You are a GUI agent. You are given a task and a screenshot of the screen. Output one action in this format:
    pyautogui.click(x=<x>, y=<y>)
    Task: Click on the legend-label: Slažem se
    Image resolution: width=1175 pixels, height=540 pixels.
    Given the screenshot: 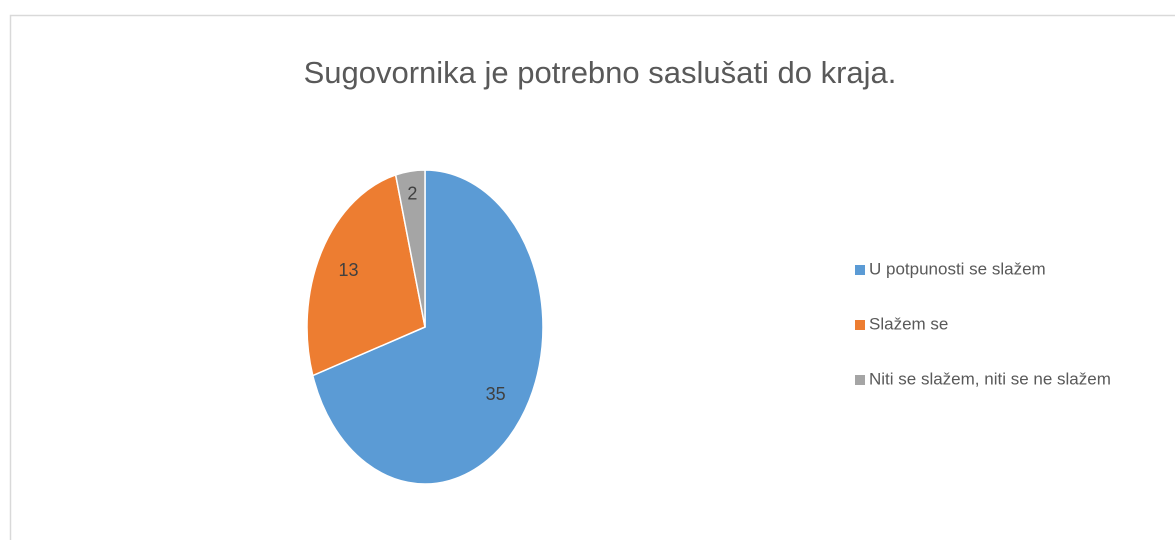 What is the action you would take?
    pyautogui.click(x=908, y=323)
    